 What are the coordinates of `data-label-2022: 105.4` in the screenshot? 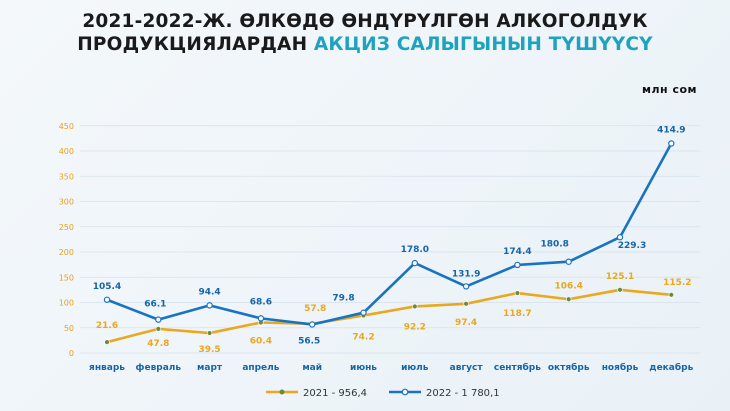 It's located at (107, 287).